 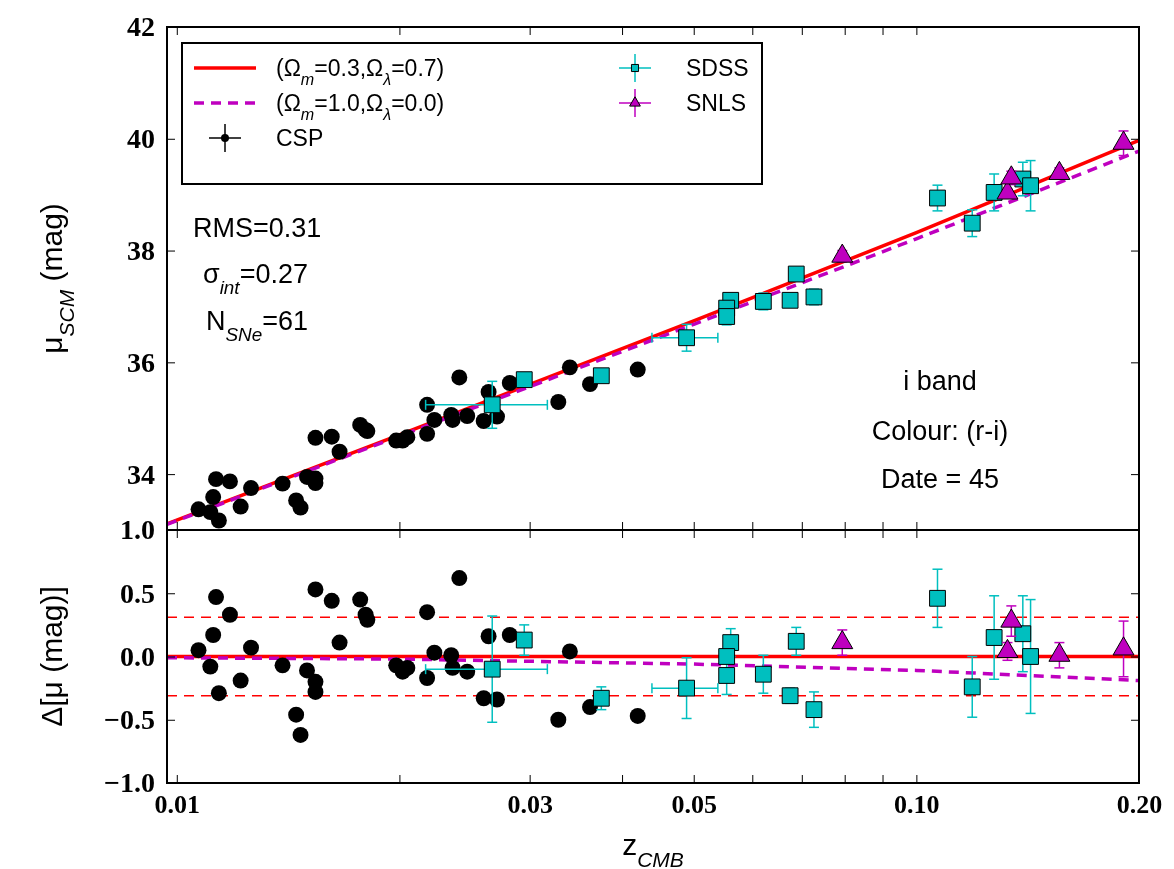 I want to click on x-tick-label: 0.20, so click(x=1139, y=805).